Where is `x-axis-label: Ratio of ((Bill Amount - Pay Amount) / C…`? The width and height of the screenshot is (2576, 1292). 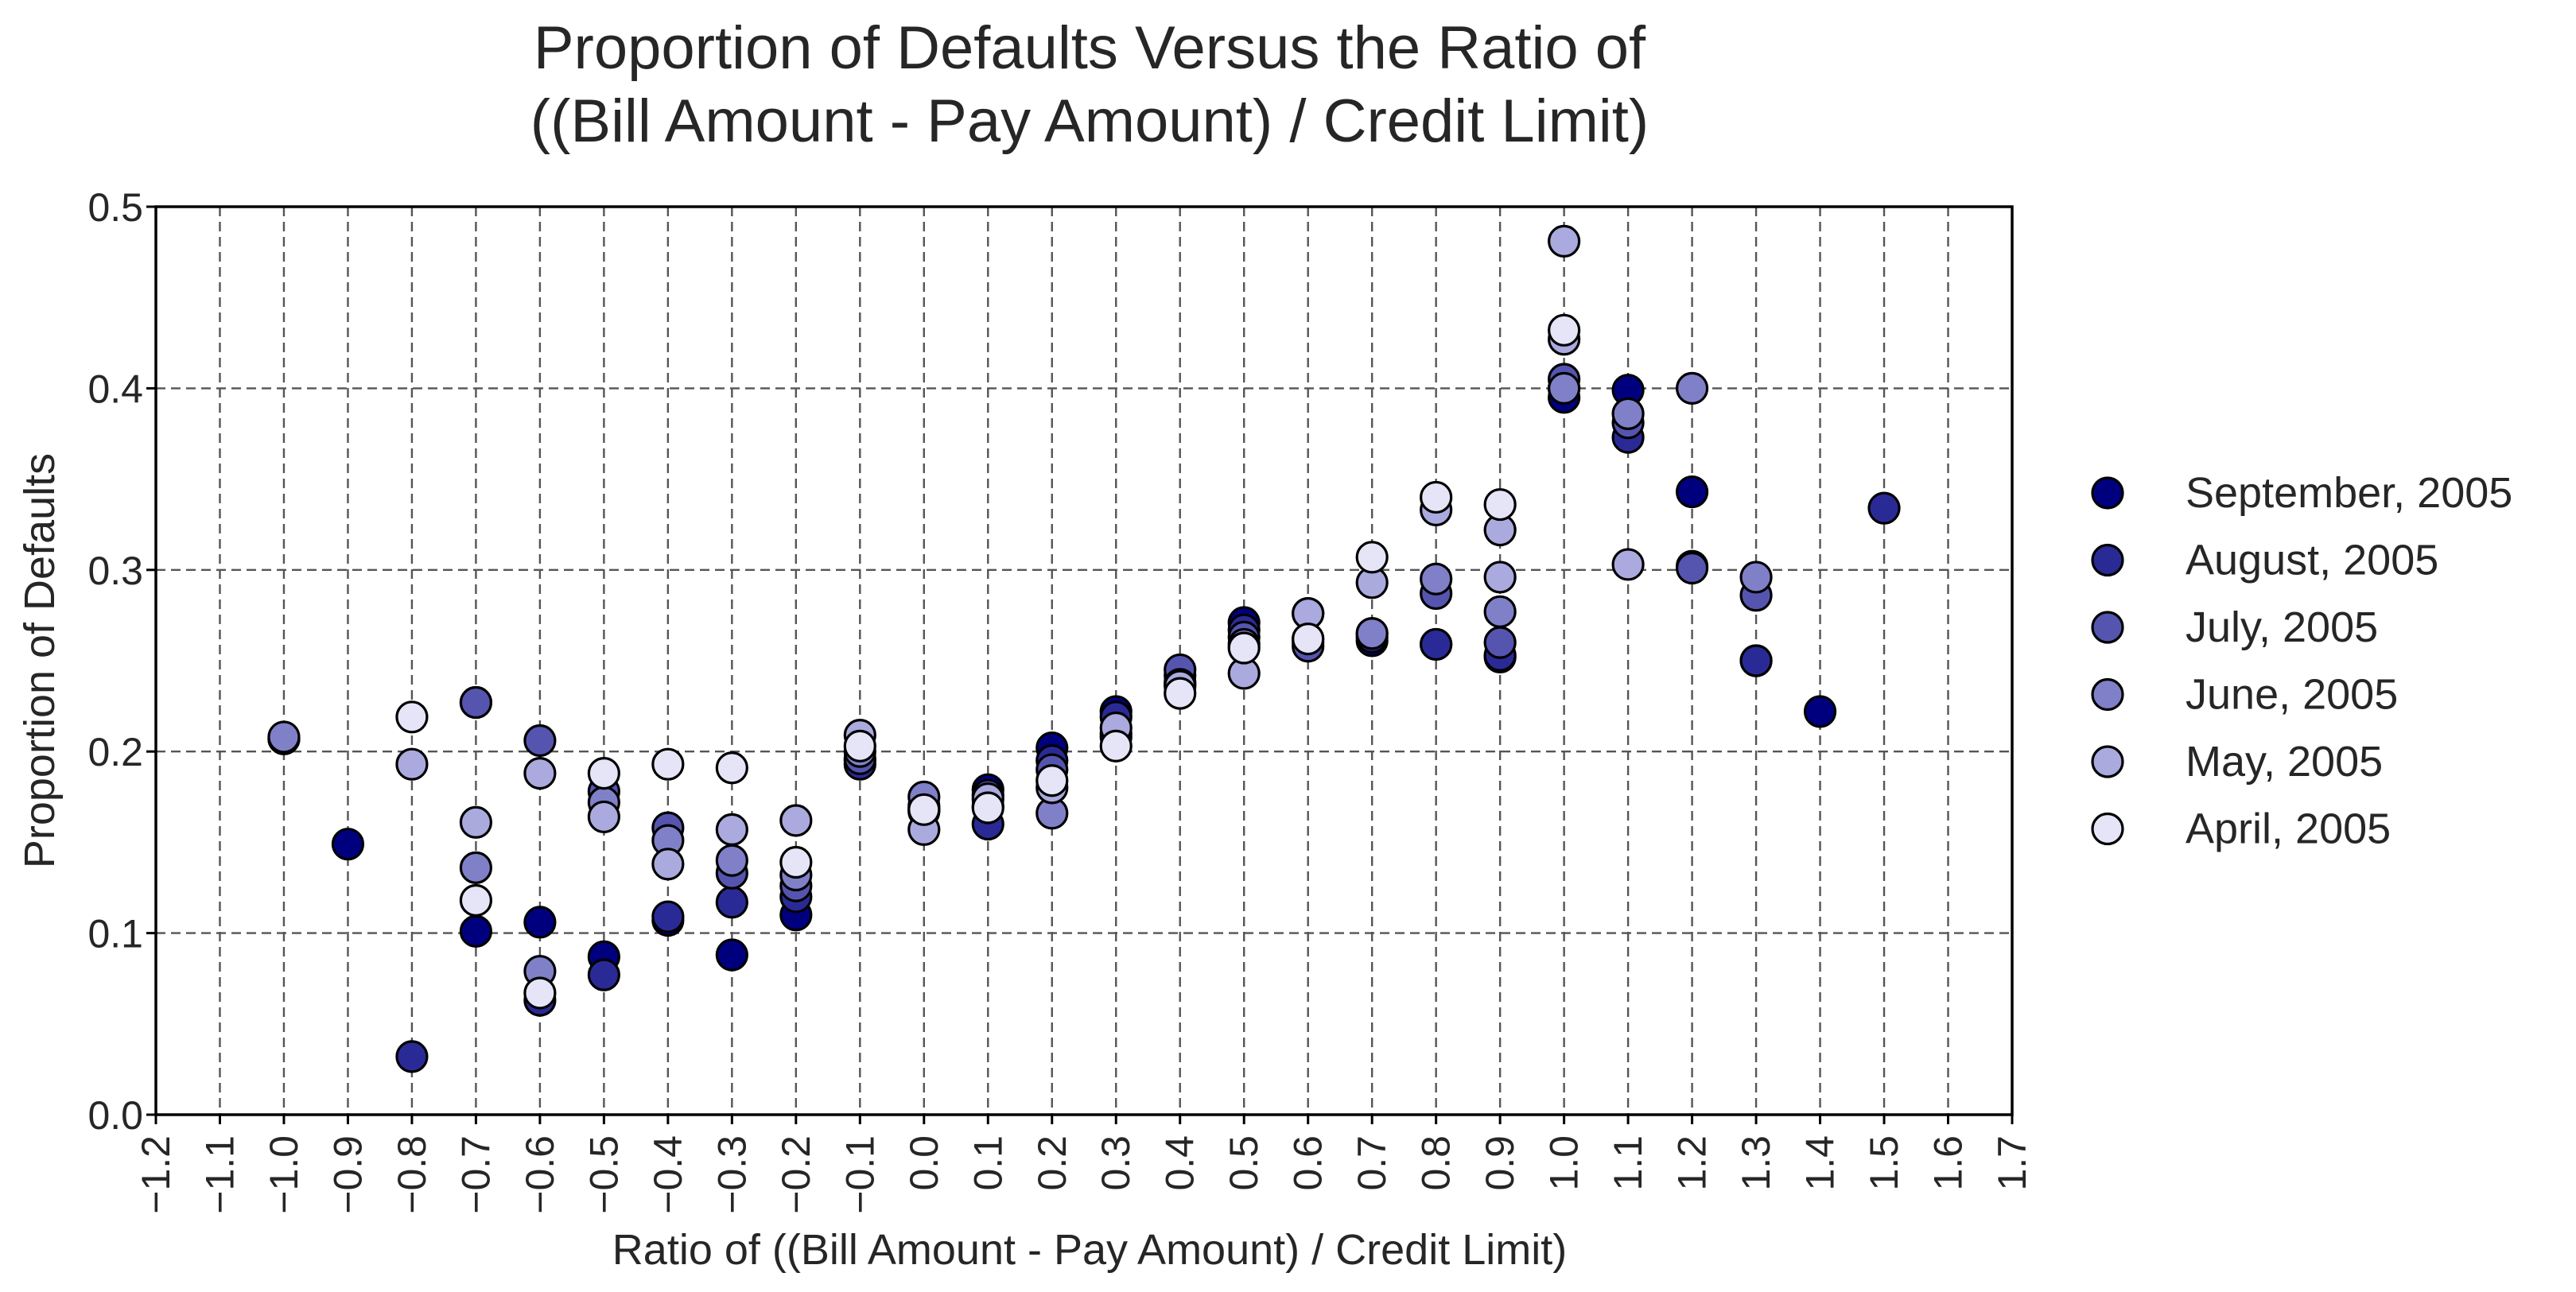
x-axis-label: Ratio of ((Bill Amount - Pay Amount) / C… is located at coordinates (1089, 1250).